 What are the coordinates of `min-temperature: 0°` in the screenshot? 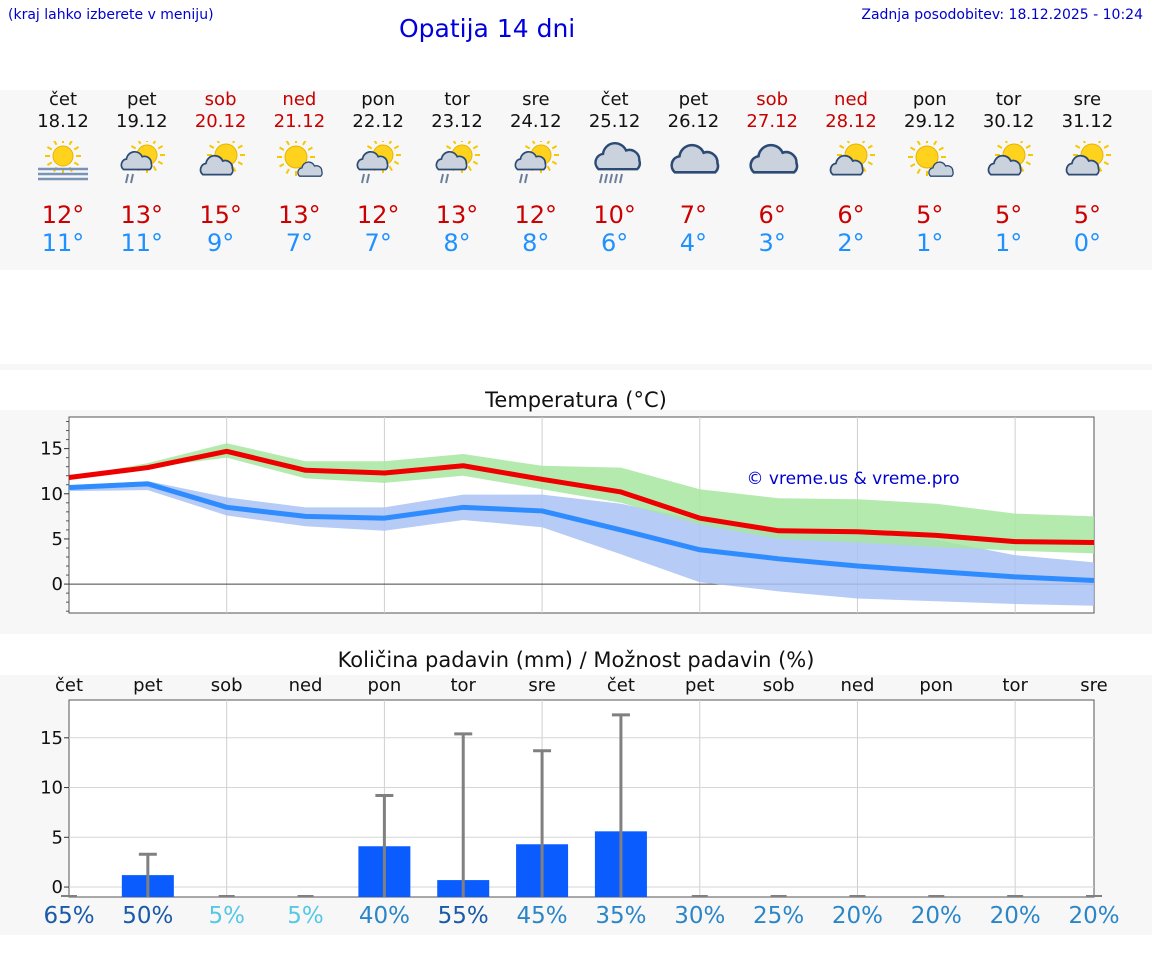 It's located at (1087, 243).